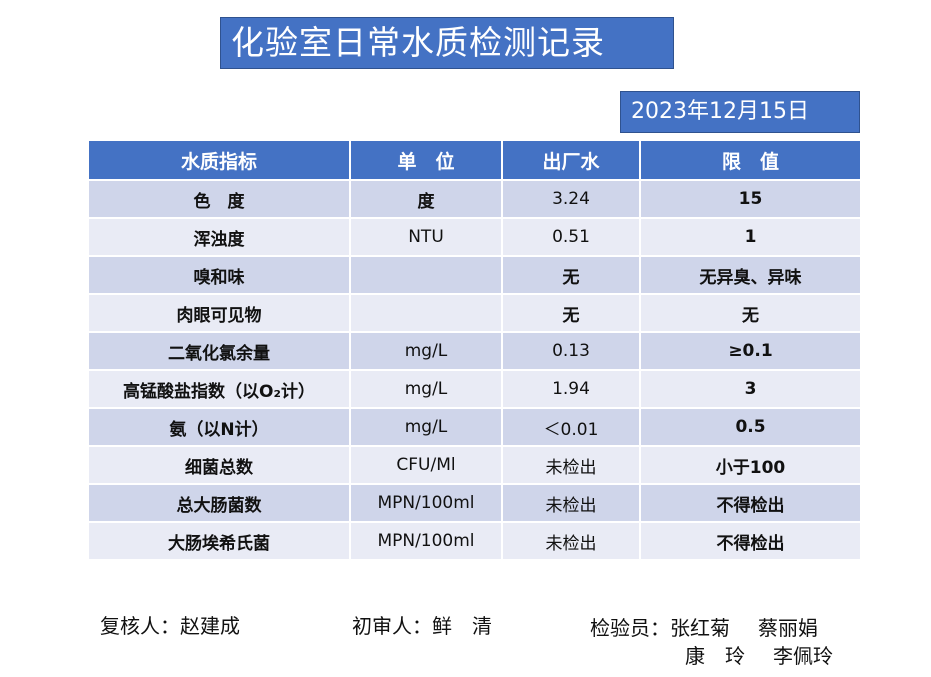 This screenshot has width=931, height=677. What do you see at coordinates (571, 427) in the screenshot?
I see `outlet-value: ＜0.01` at bounding box center [571, 427].